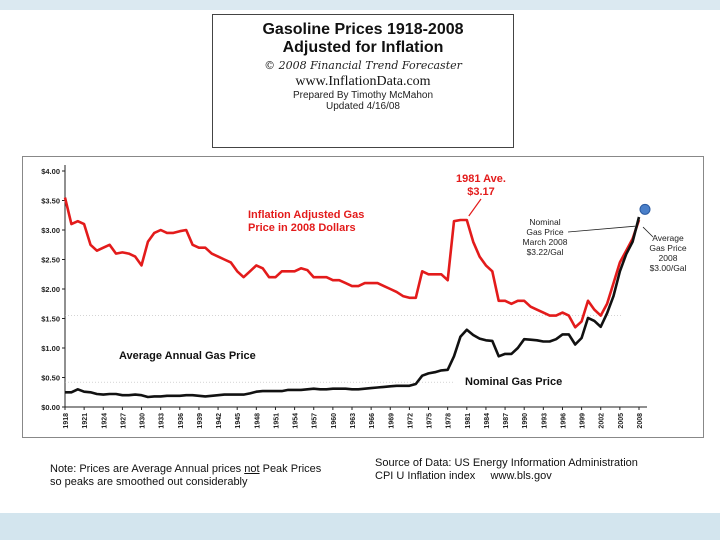 The image size is (720, 540). Describe the element at coordinates (544, 222) in the screenshot. I see `nominal-march-annotation: Nominal` at that location.